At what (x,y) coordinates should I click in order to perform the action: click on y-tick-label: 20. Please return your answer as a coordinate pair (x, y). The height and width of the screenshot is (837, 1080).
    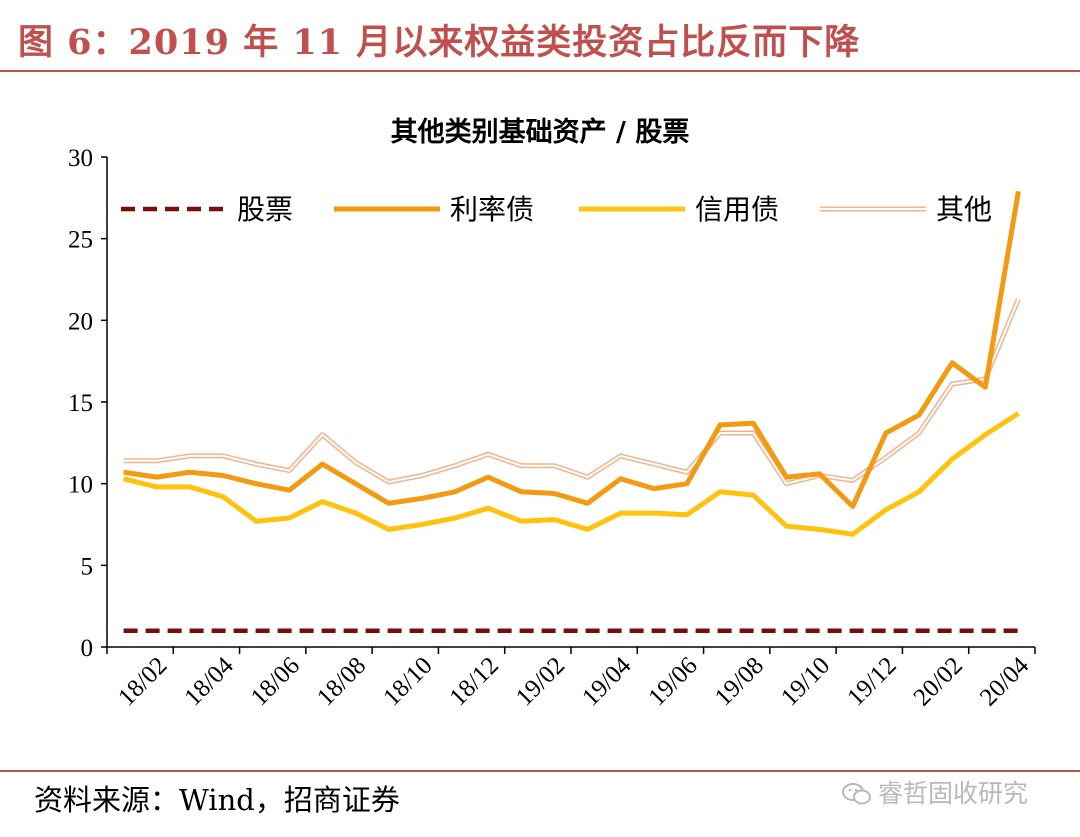
    Looking at the image, I should click on (80, 321).